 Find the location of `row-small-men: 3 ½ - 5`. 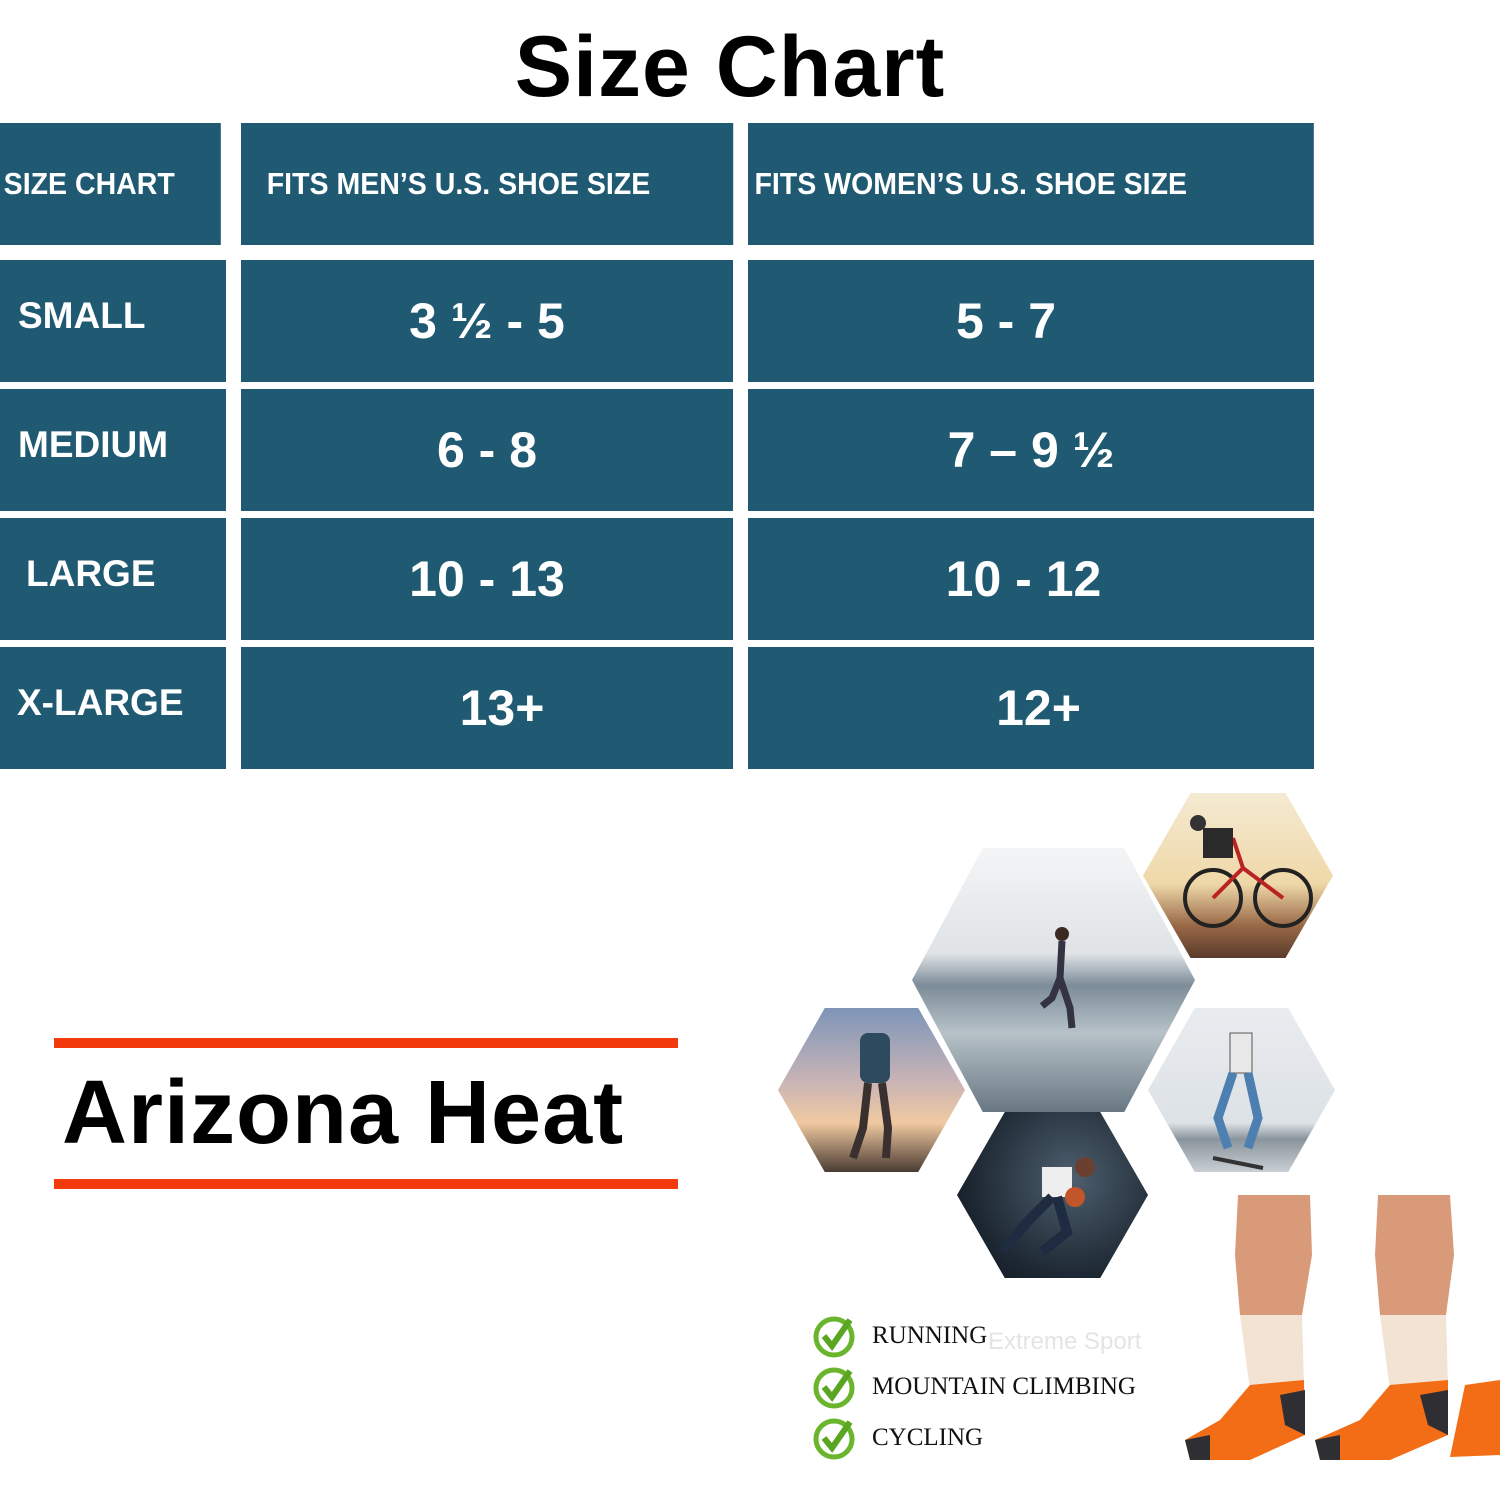

row-small-men: 3 ½ - 5 is located at coordinates (487, 321).